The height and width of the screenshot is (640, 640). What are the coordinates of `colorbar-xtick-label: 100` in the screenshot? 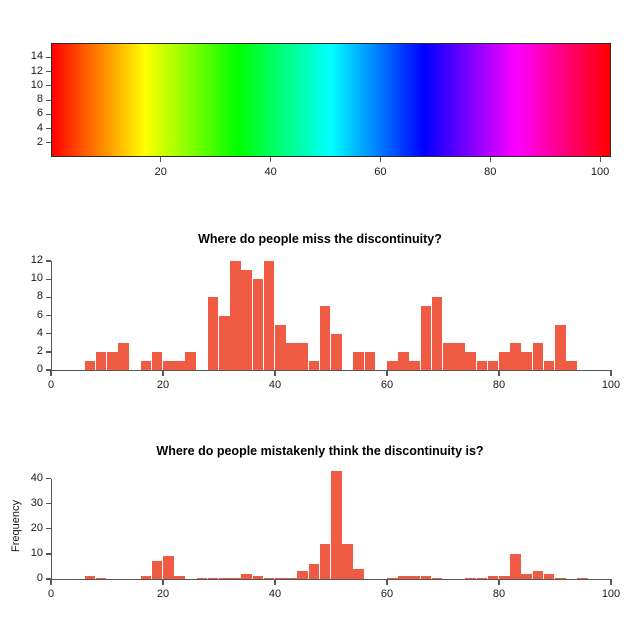 It's located at (600, 172).